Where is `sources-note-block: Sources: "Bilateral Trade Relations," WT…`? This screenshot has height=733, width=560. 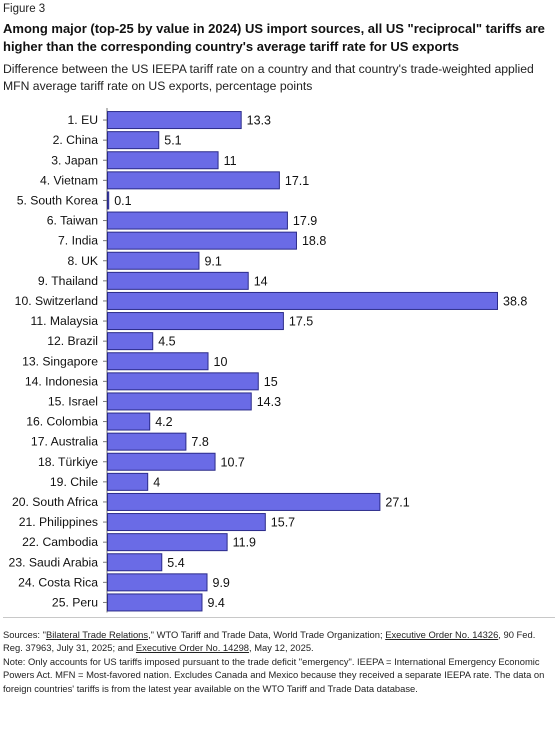
sources-note-block: Sources: "Bilateral Trade Relations," WT… is located at coordinates (280, 661).